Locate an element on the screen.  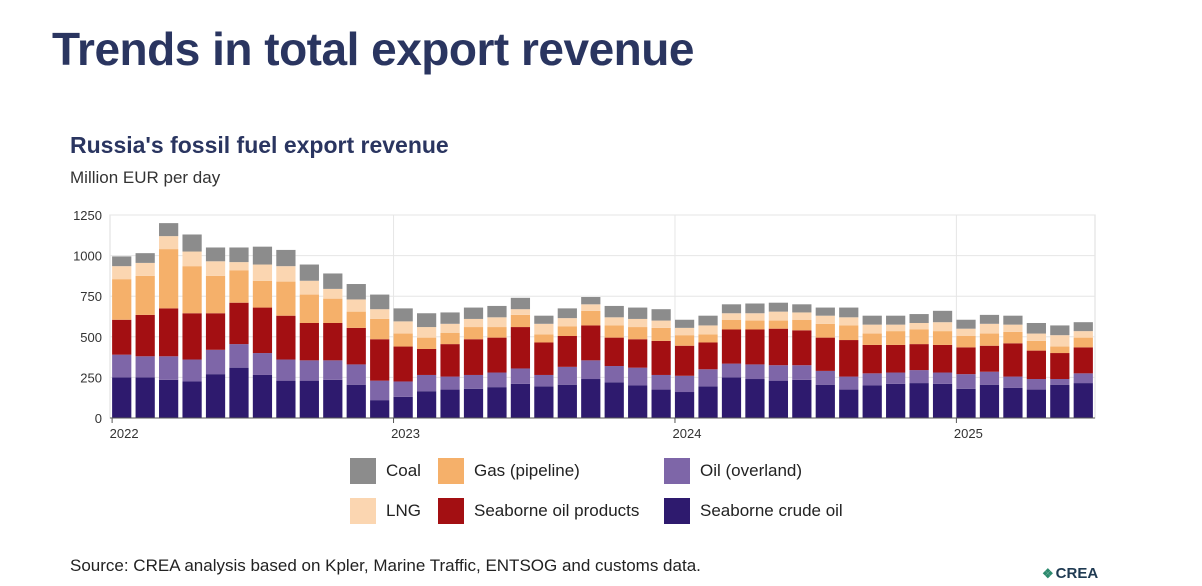
legend-item-seaborne-oil-products: Seaborne oil products is located at coordinates (538, 511).